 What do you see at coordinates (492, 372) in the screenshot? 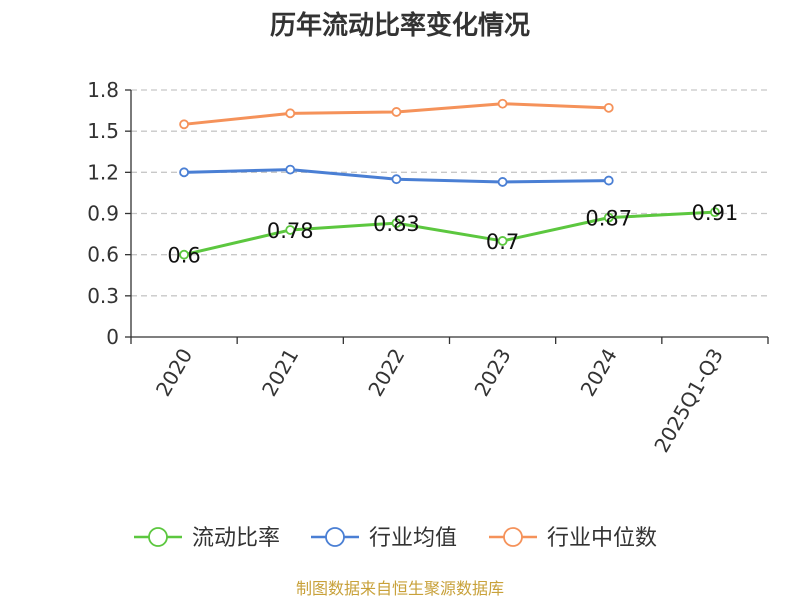
I see `x-tick-label: 2023` at bounding box center [492, 372].